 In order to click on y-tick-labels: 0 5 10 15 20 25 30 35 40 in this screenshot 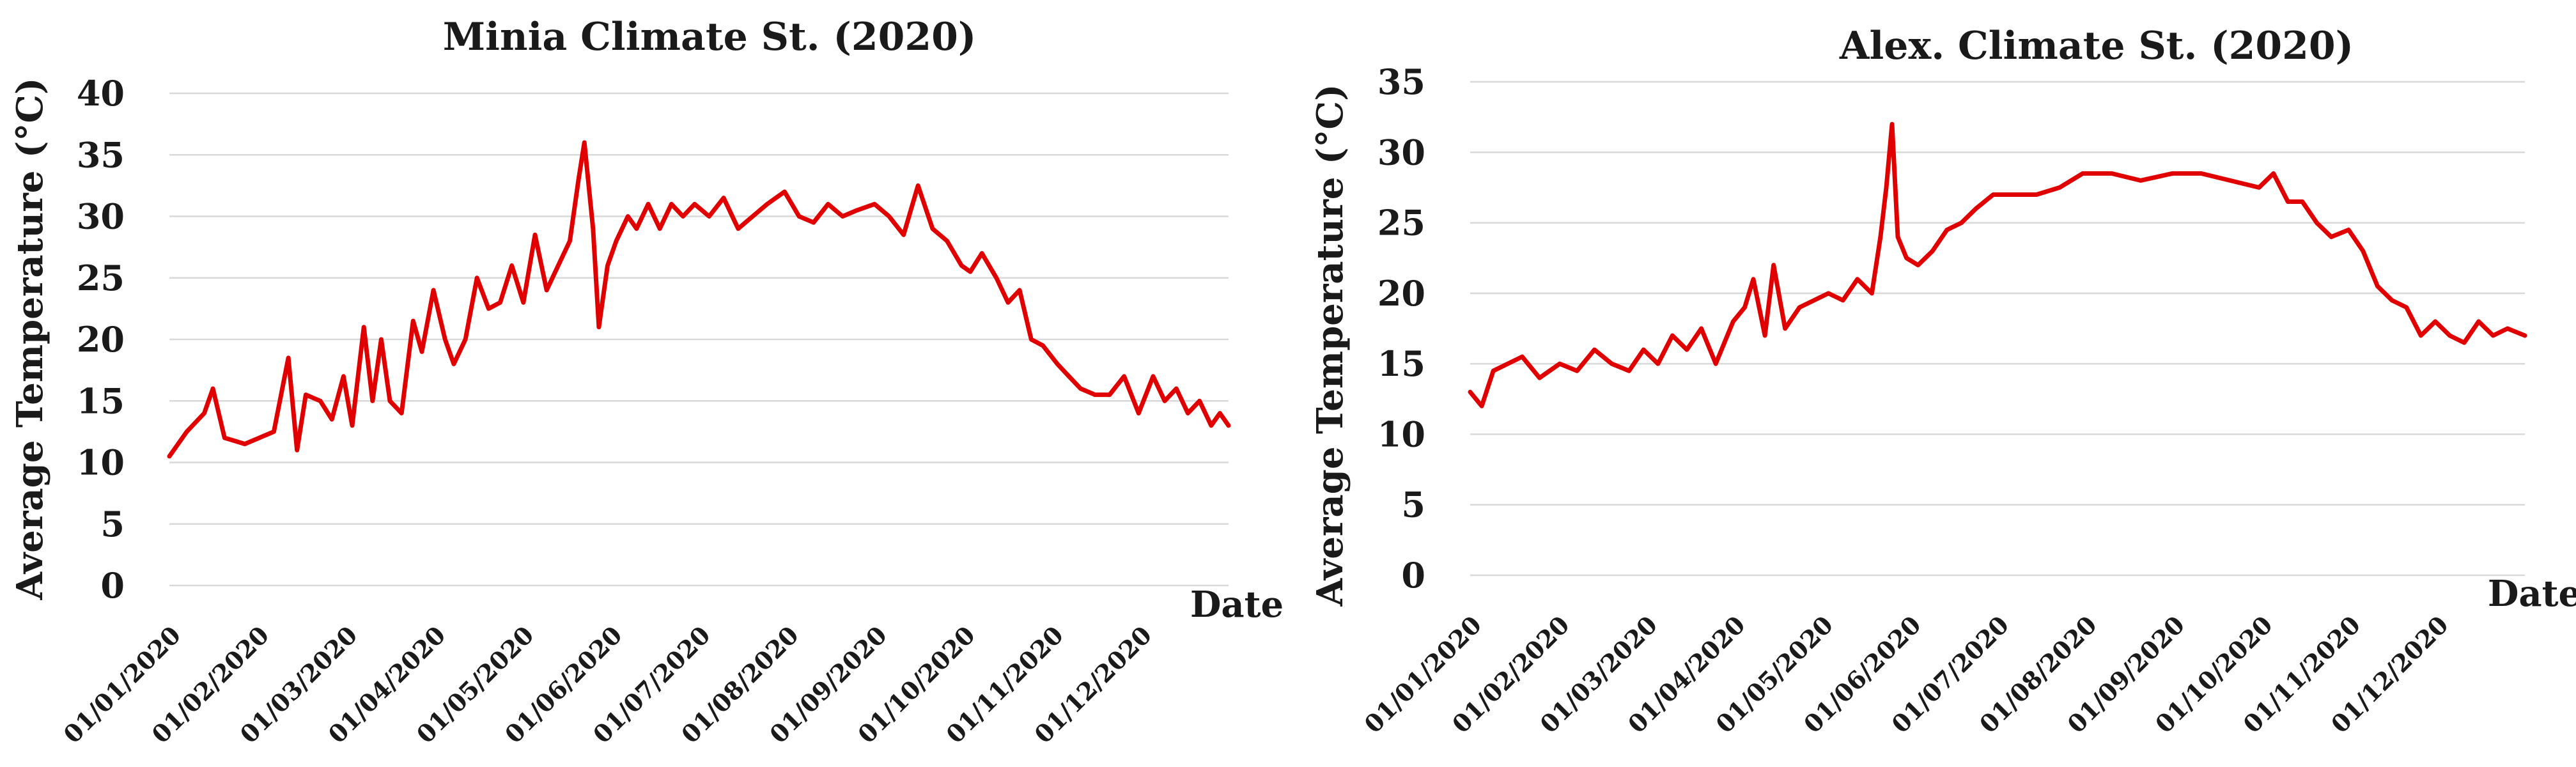, I will do `click(101, 339)`.